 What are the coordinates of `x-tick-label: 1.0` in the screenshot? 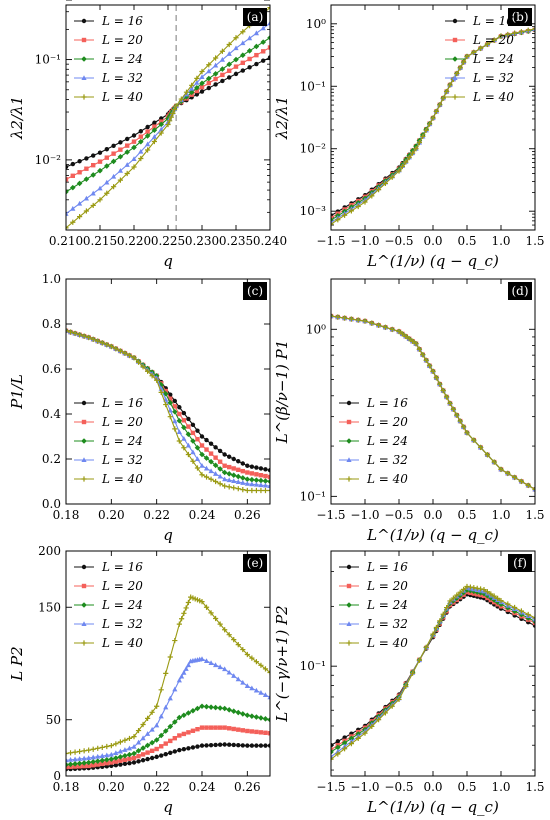 It's located at (500, 241).